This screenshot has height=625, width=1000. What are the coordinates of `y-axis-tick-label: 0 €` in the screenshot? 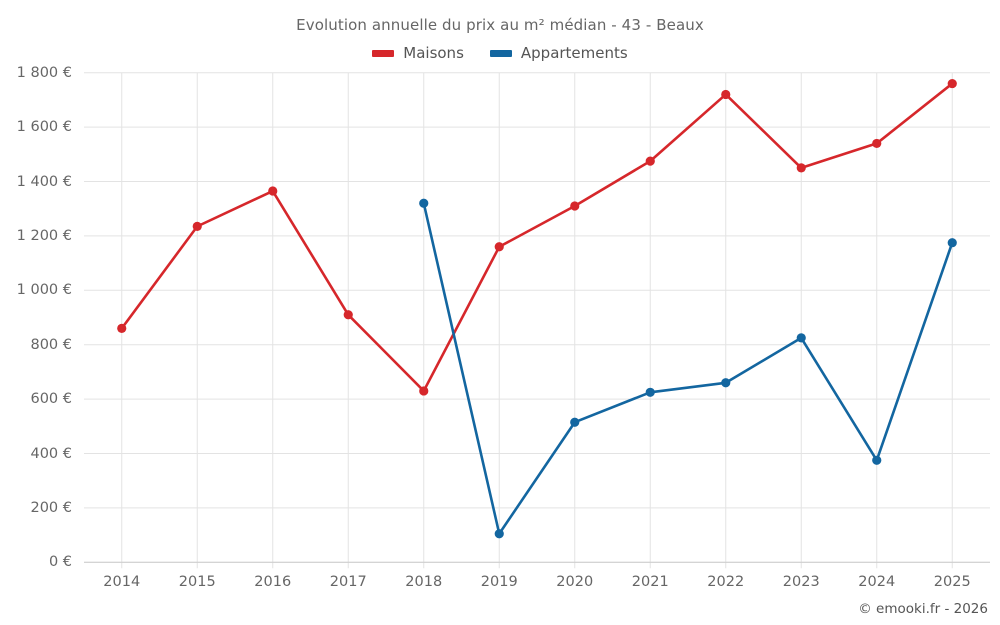 It's located at (60, 562).